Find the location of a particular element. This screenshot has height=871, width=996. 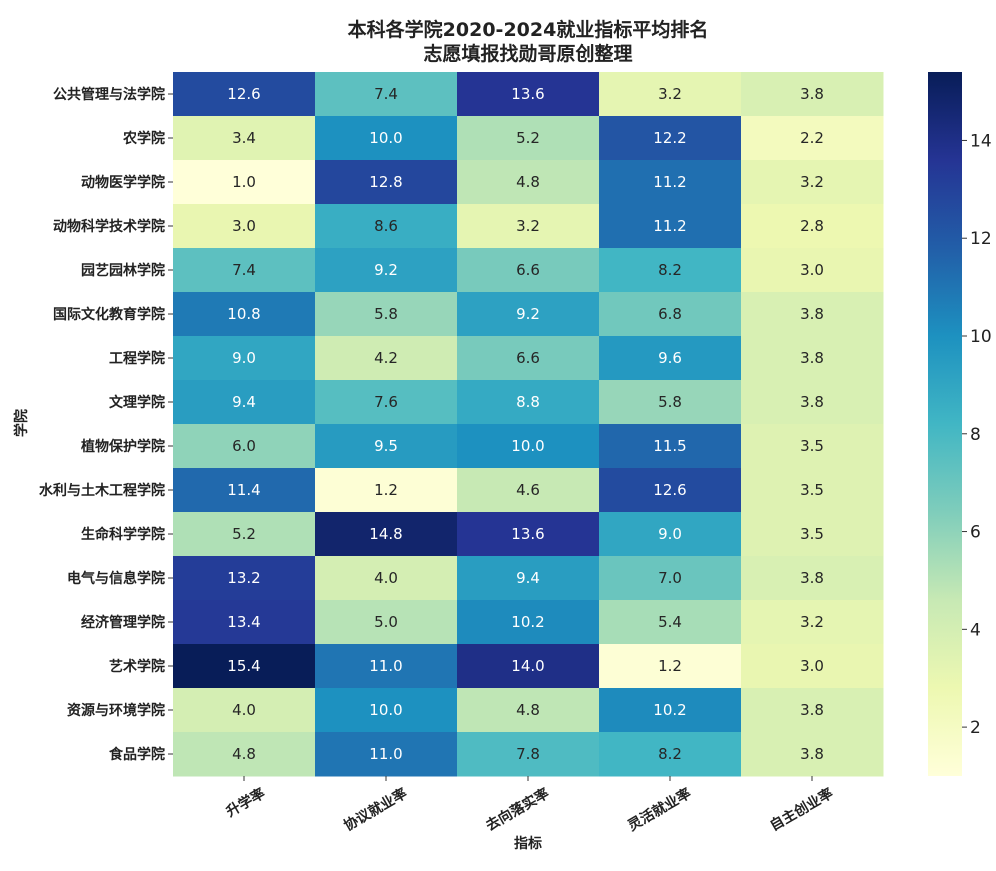

cell-value-label: 5.4 is located at coordinates (670, 622).